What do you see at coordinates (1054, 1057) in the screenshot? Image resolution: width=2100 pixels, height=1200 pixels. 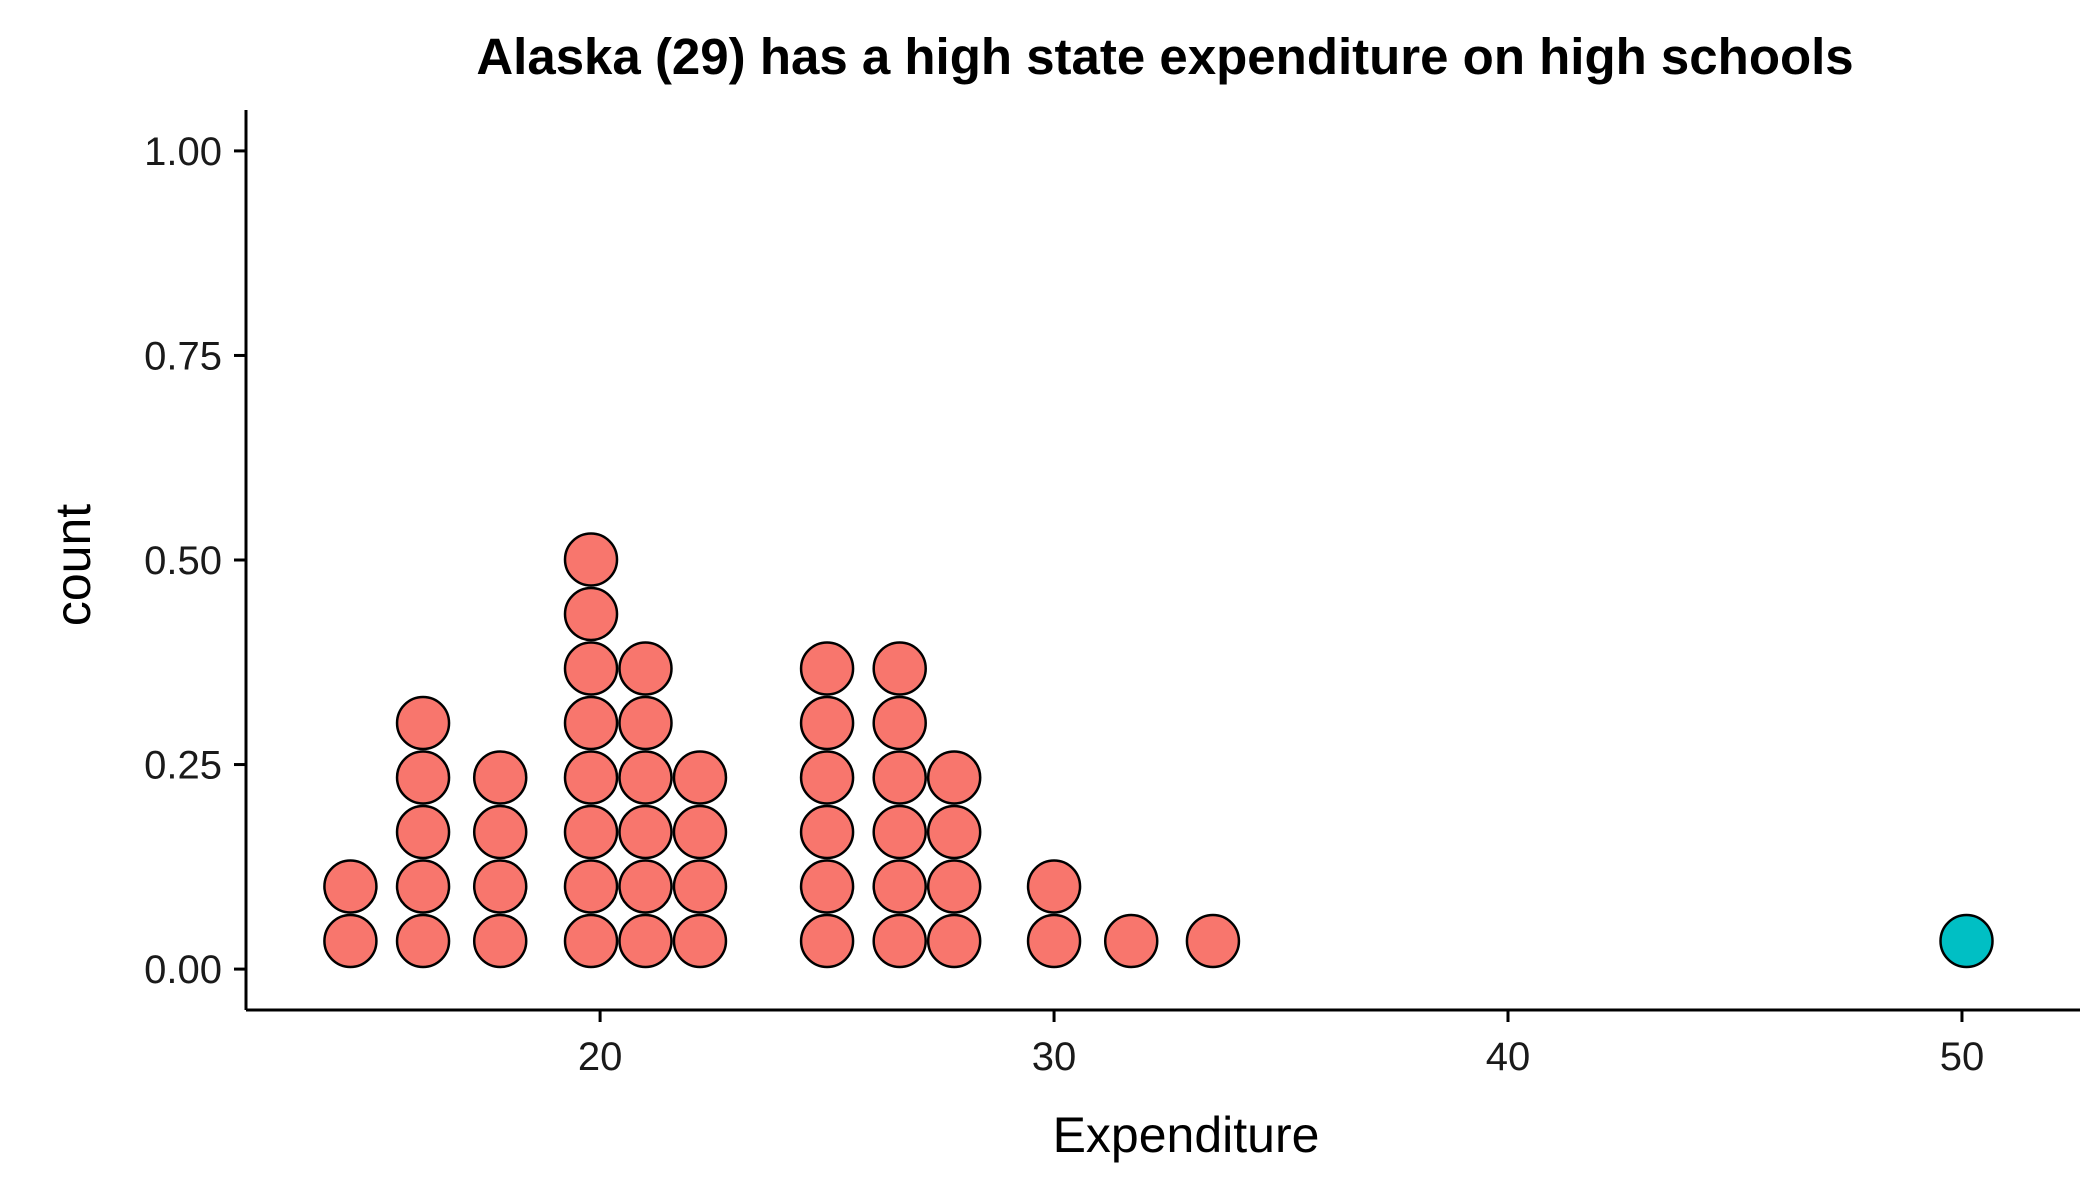 I see `x-tick-label: 30` at bounding box center [1054, 1057].